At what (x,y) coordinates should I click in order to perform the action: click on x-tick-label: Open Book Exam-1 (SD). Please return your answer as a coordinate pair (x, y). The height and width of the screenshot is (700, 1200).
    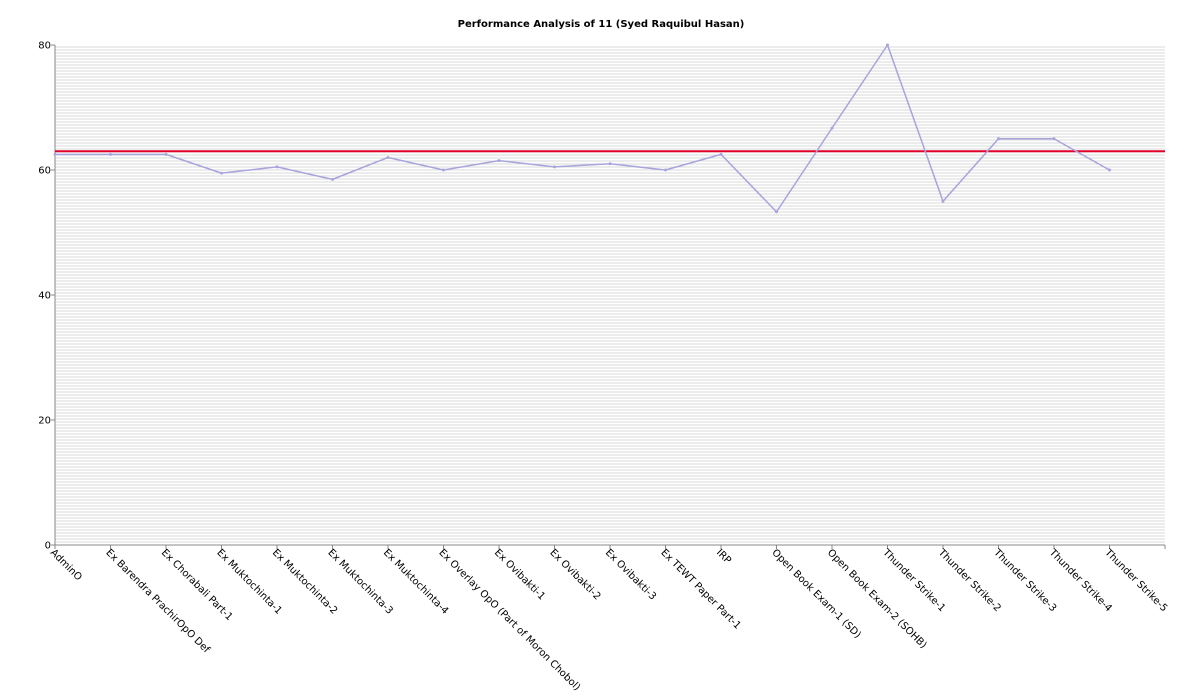
    Looking at the image, I should click on (815, 593).